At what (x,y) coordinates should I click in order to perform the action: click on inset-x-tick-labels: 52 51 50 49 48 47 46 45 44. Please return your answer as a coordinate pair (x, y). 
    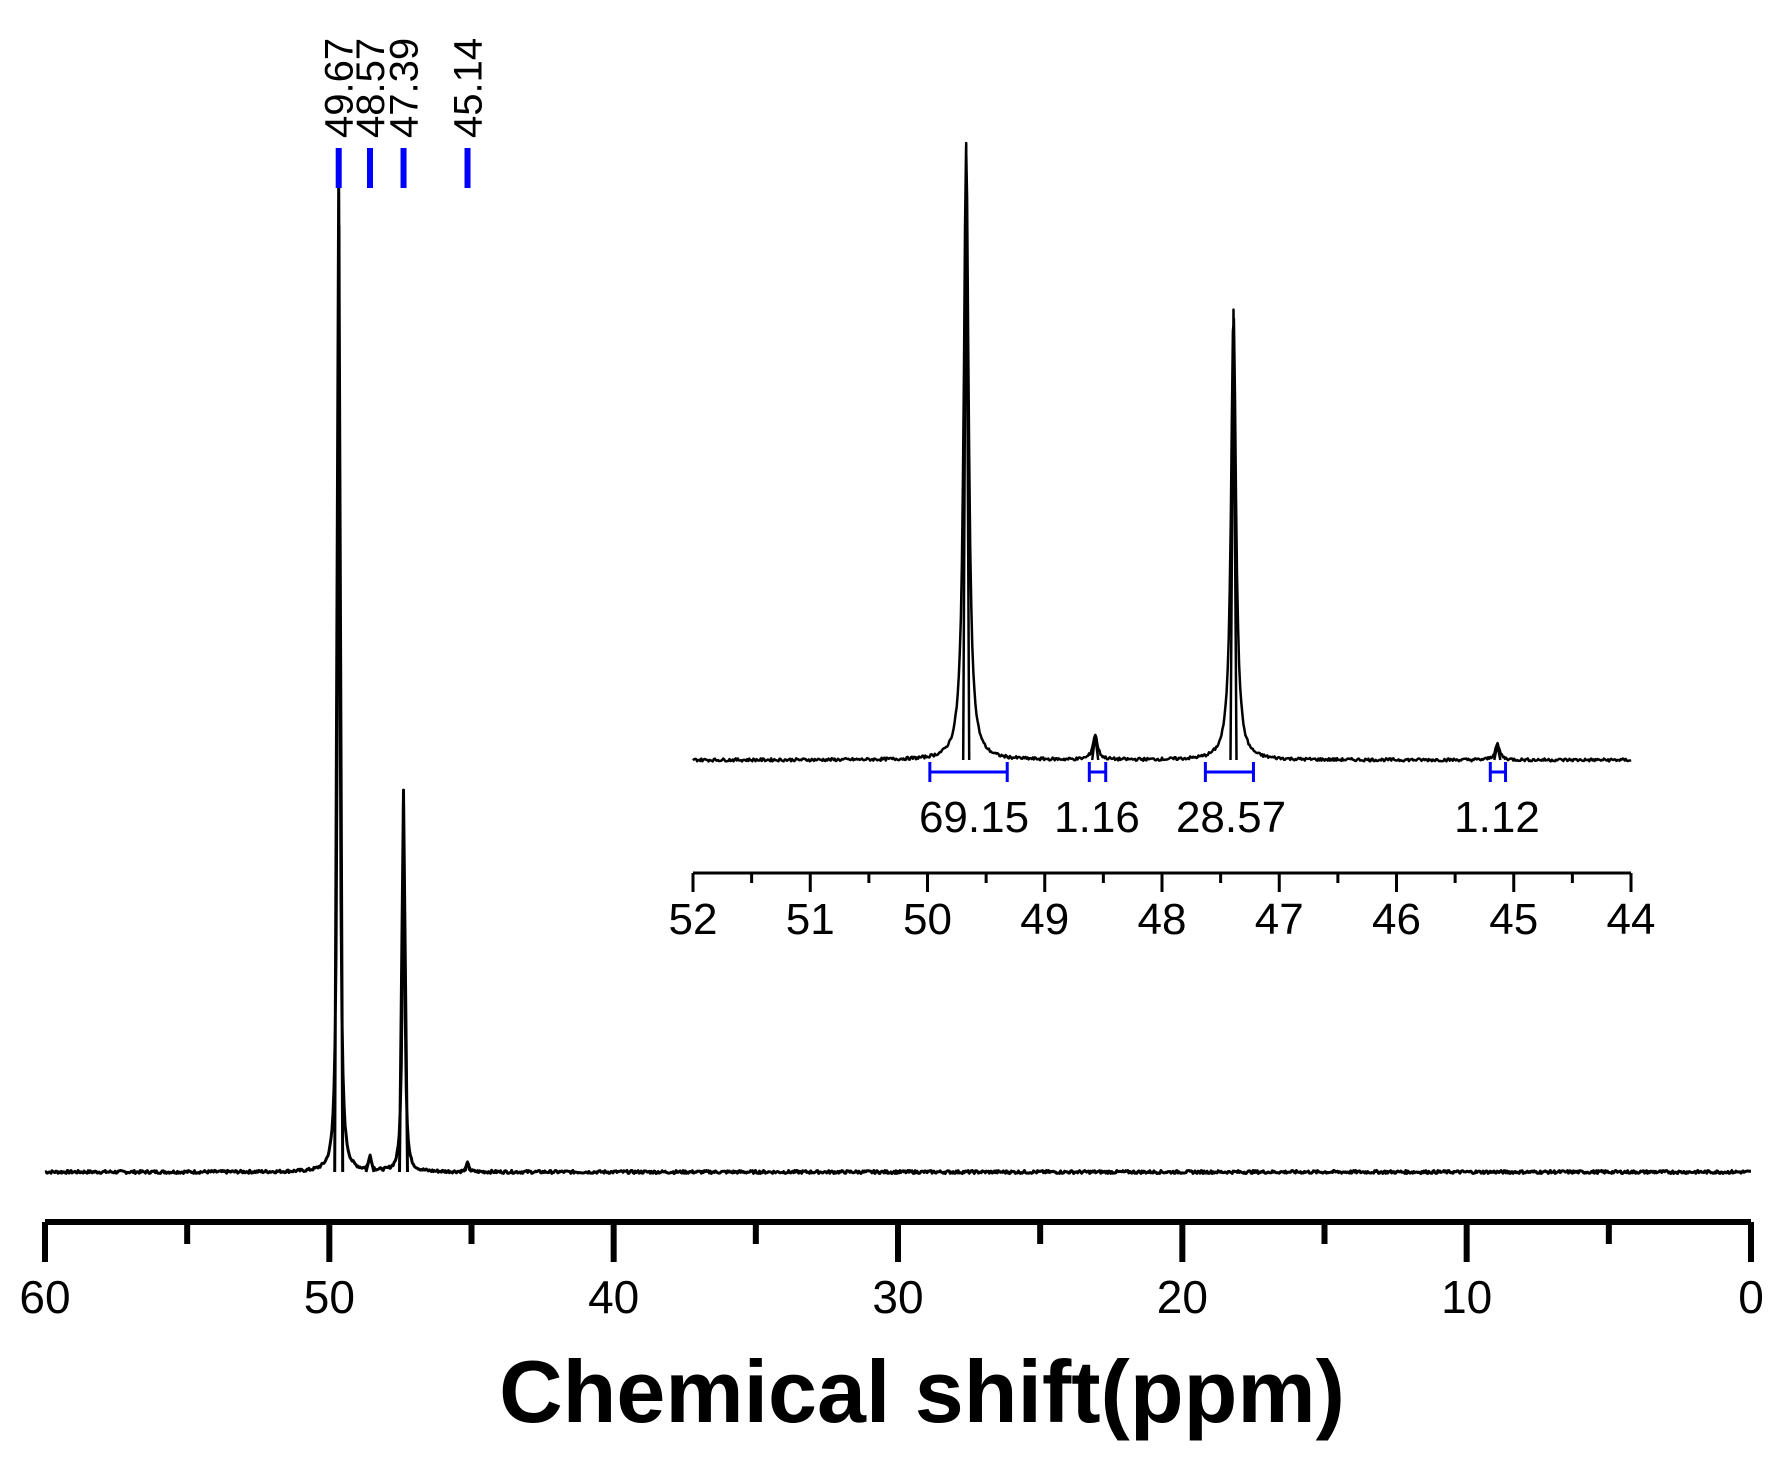
    Looking at the image, I should click on (1162, 919).